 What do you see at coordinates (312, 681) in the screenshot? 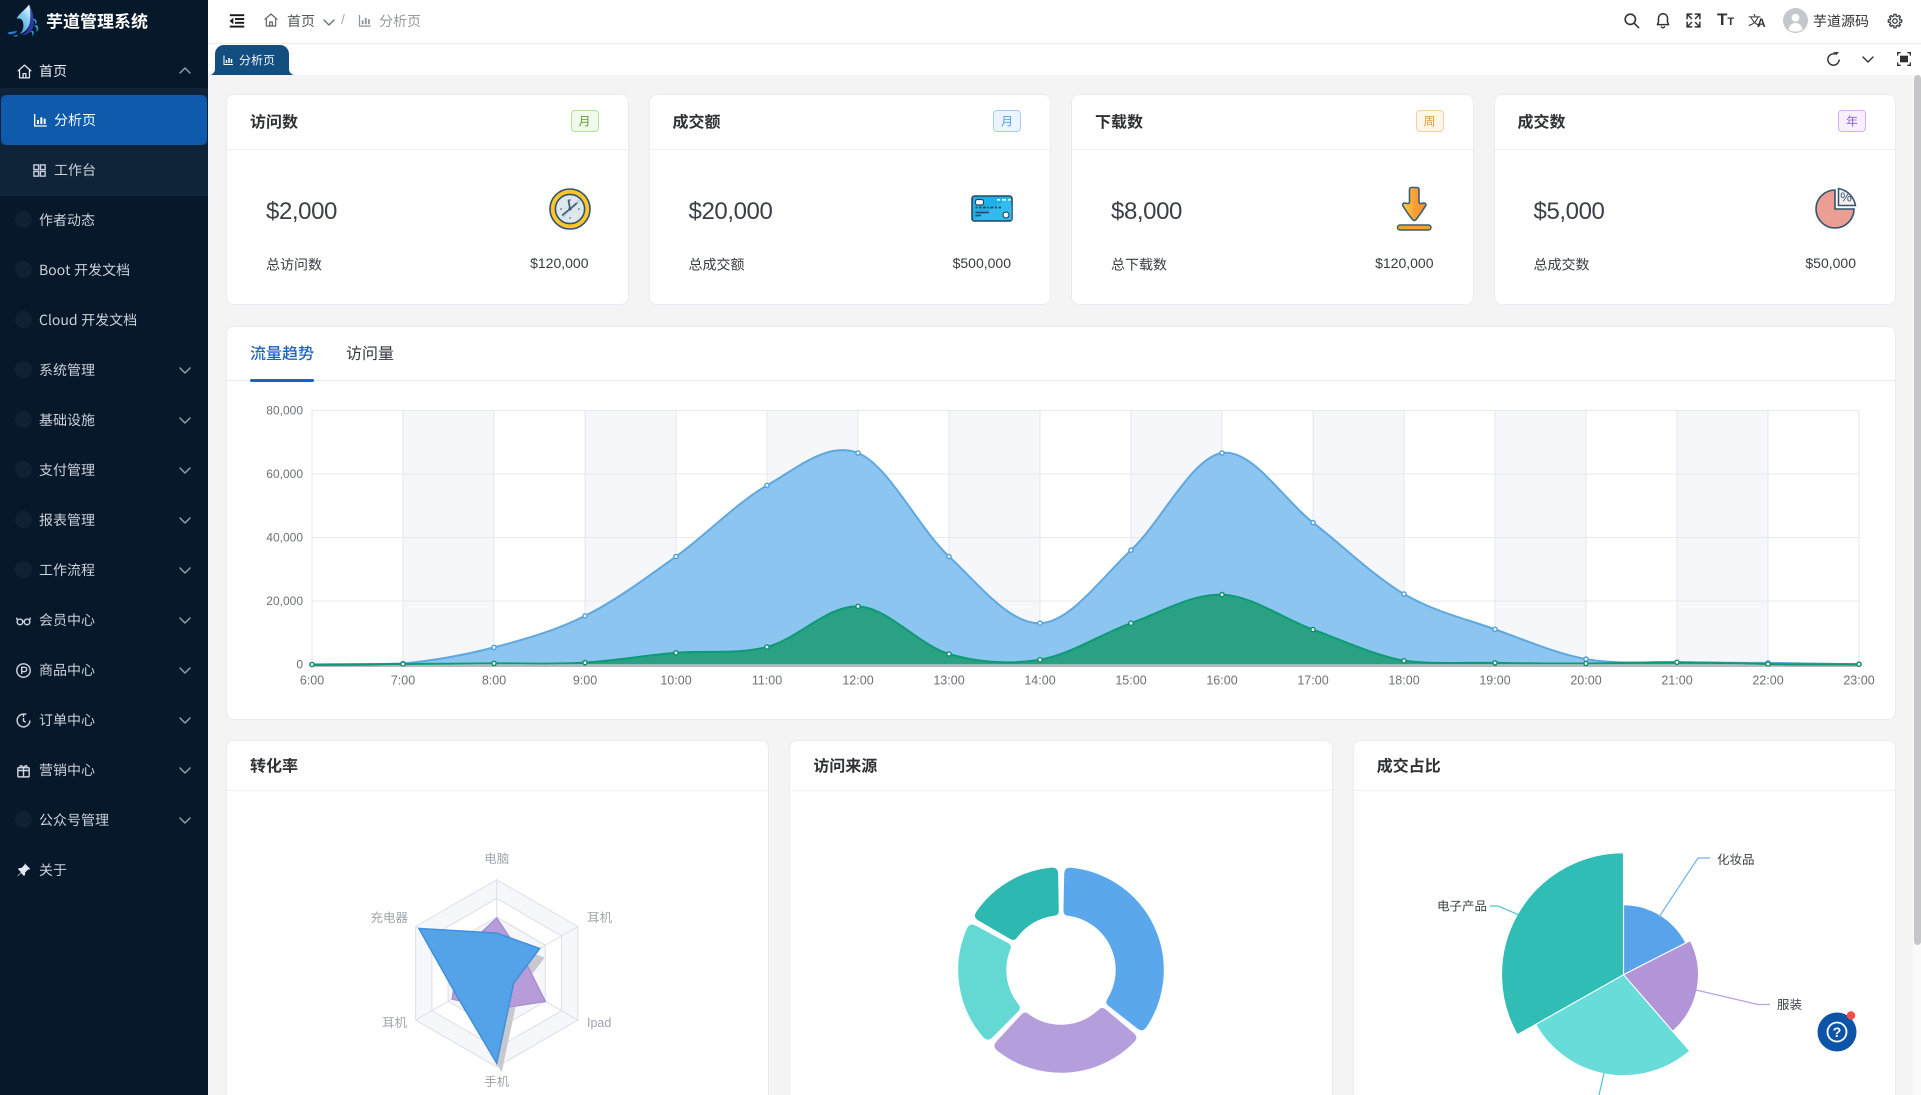
I see `svg-text: 6:00` at bounding box center [312, 681].